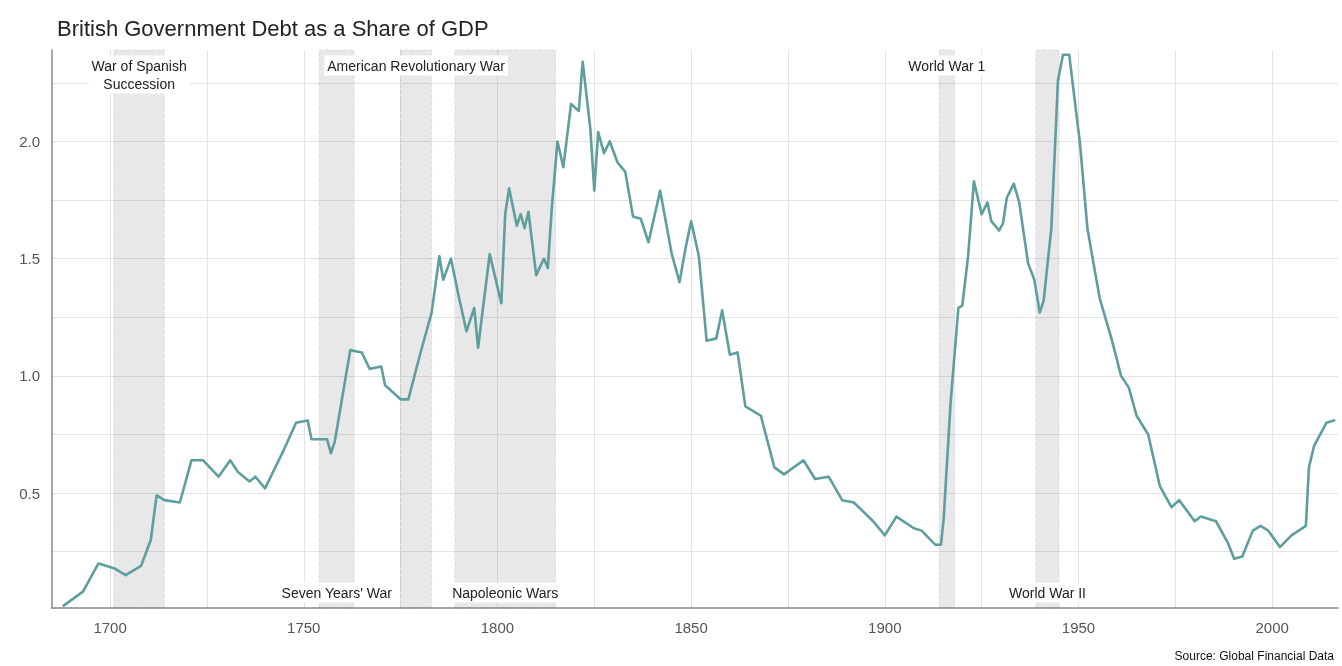 Image resolution: width=1342 pixels, height=666 pixels. What do you see at coordinates (1254, 656) in the screenshot?
I see `source-note: Source: Global Financial Data` at bounding box center [1254, 656].